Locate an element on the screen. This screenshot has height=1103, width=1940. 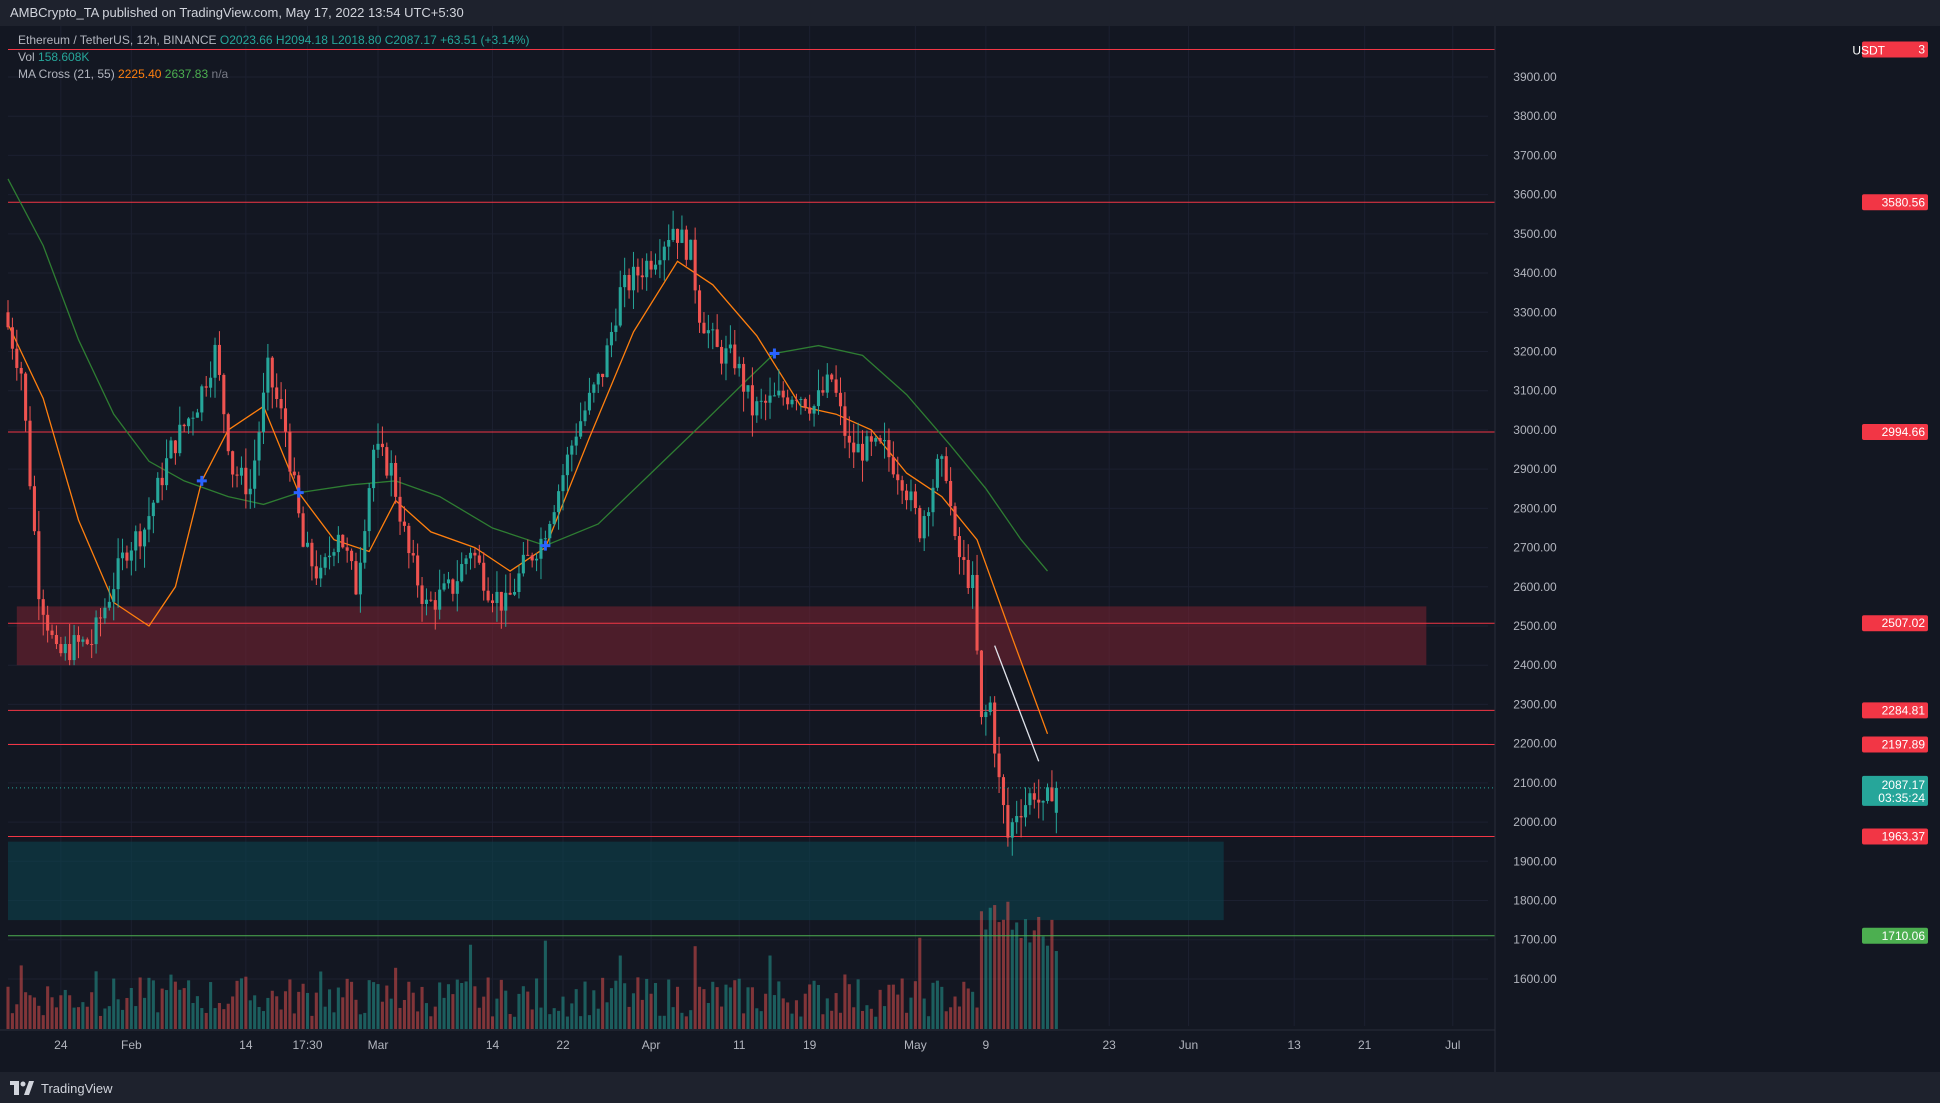
price-tick-label: 1700.00 is located at coordinates (1535, 940).